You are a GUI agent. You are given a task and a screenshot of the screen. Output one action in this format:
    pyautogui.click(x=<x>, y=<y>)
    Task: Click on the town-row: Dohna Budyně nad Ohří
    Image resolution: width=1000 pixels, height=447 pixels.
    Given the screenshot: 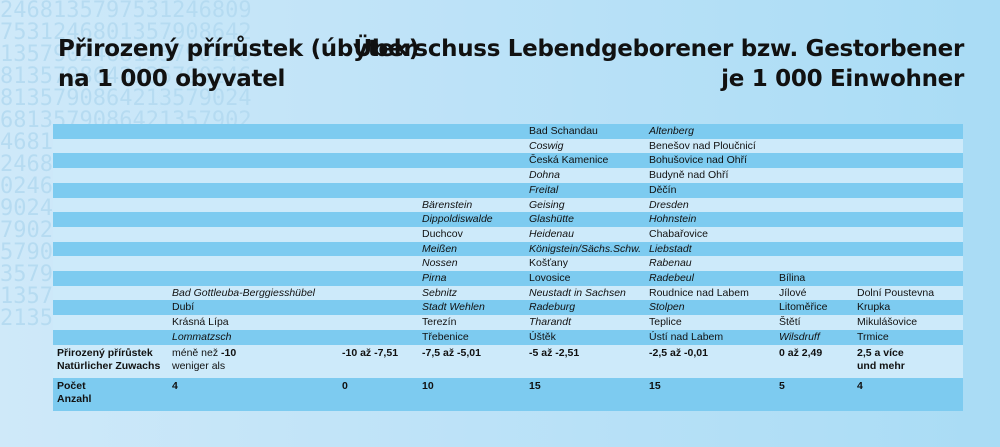 What is the action you would take?
    pyautogui.click(x=508, y=175)
    